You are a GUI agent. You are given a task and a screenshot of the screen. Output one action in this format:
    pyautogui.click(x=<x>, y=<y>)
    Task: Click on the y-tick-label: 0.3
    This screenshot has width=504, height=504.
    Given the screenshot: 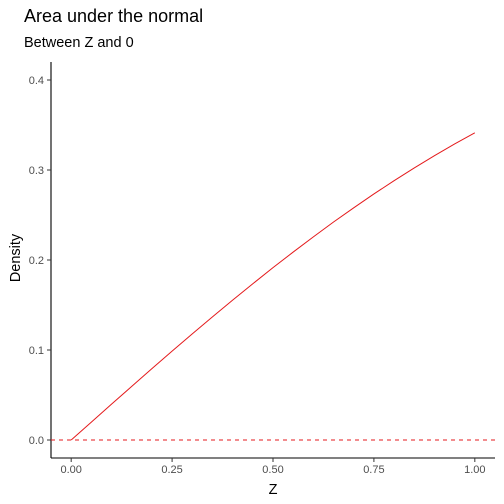 What is the action you would take?
    pyautogui.click(x=36, y=171)
    